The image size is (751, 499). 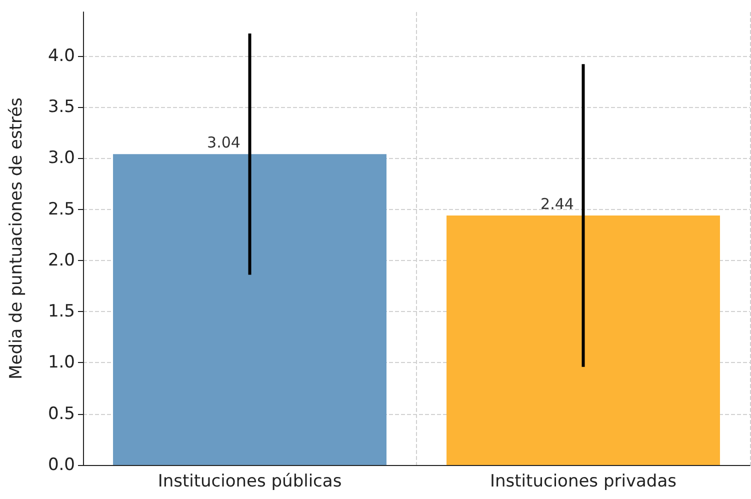 I want to click on y-tick-label: 1.5, so click(x=61, y=312).